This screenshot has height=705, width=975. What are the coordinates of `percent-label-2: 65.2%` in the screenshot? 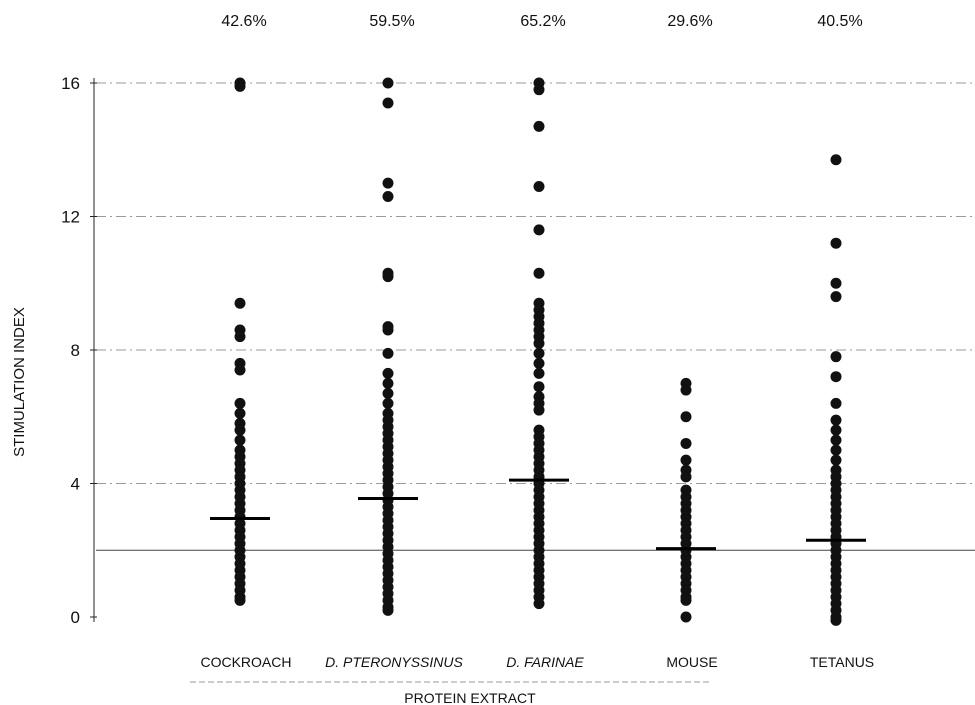 It's located at (542, 21).